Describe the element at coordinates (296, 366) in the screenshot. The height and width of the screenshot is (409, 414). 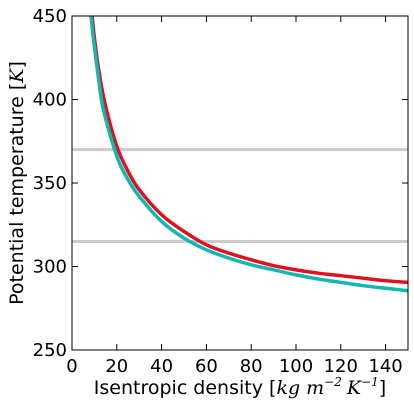
I see `x-tick-label: 100` at that location.